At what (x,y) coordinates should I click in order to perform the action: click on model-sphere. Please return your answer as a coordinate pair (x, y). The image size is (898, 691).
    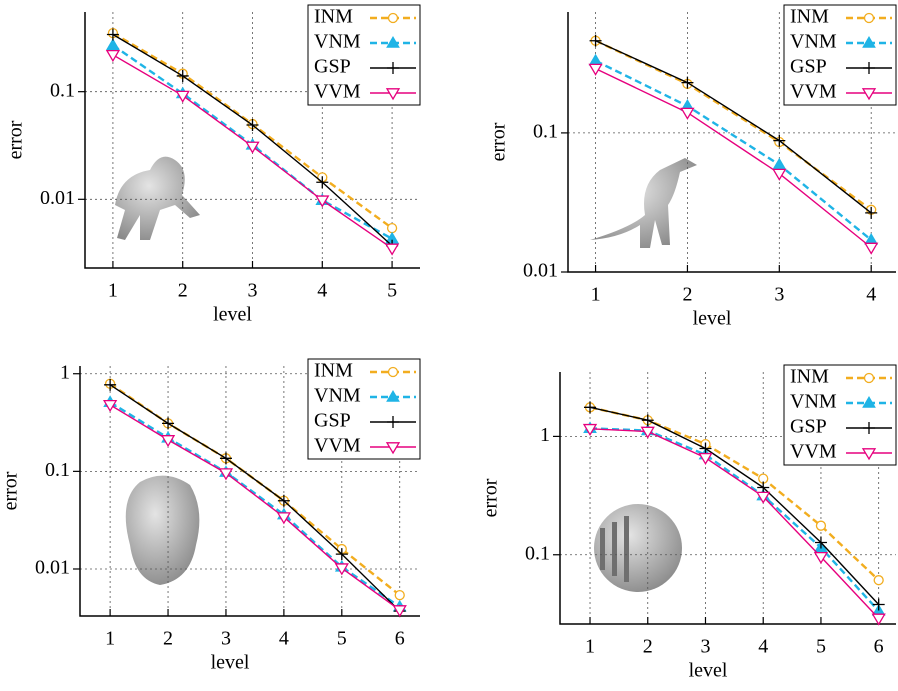
    Looking at the image, I should click on (638, 548).